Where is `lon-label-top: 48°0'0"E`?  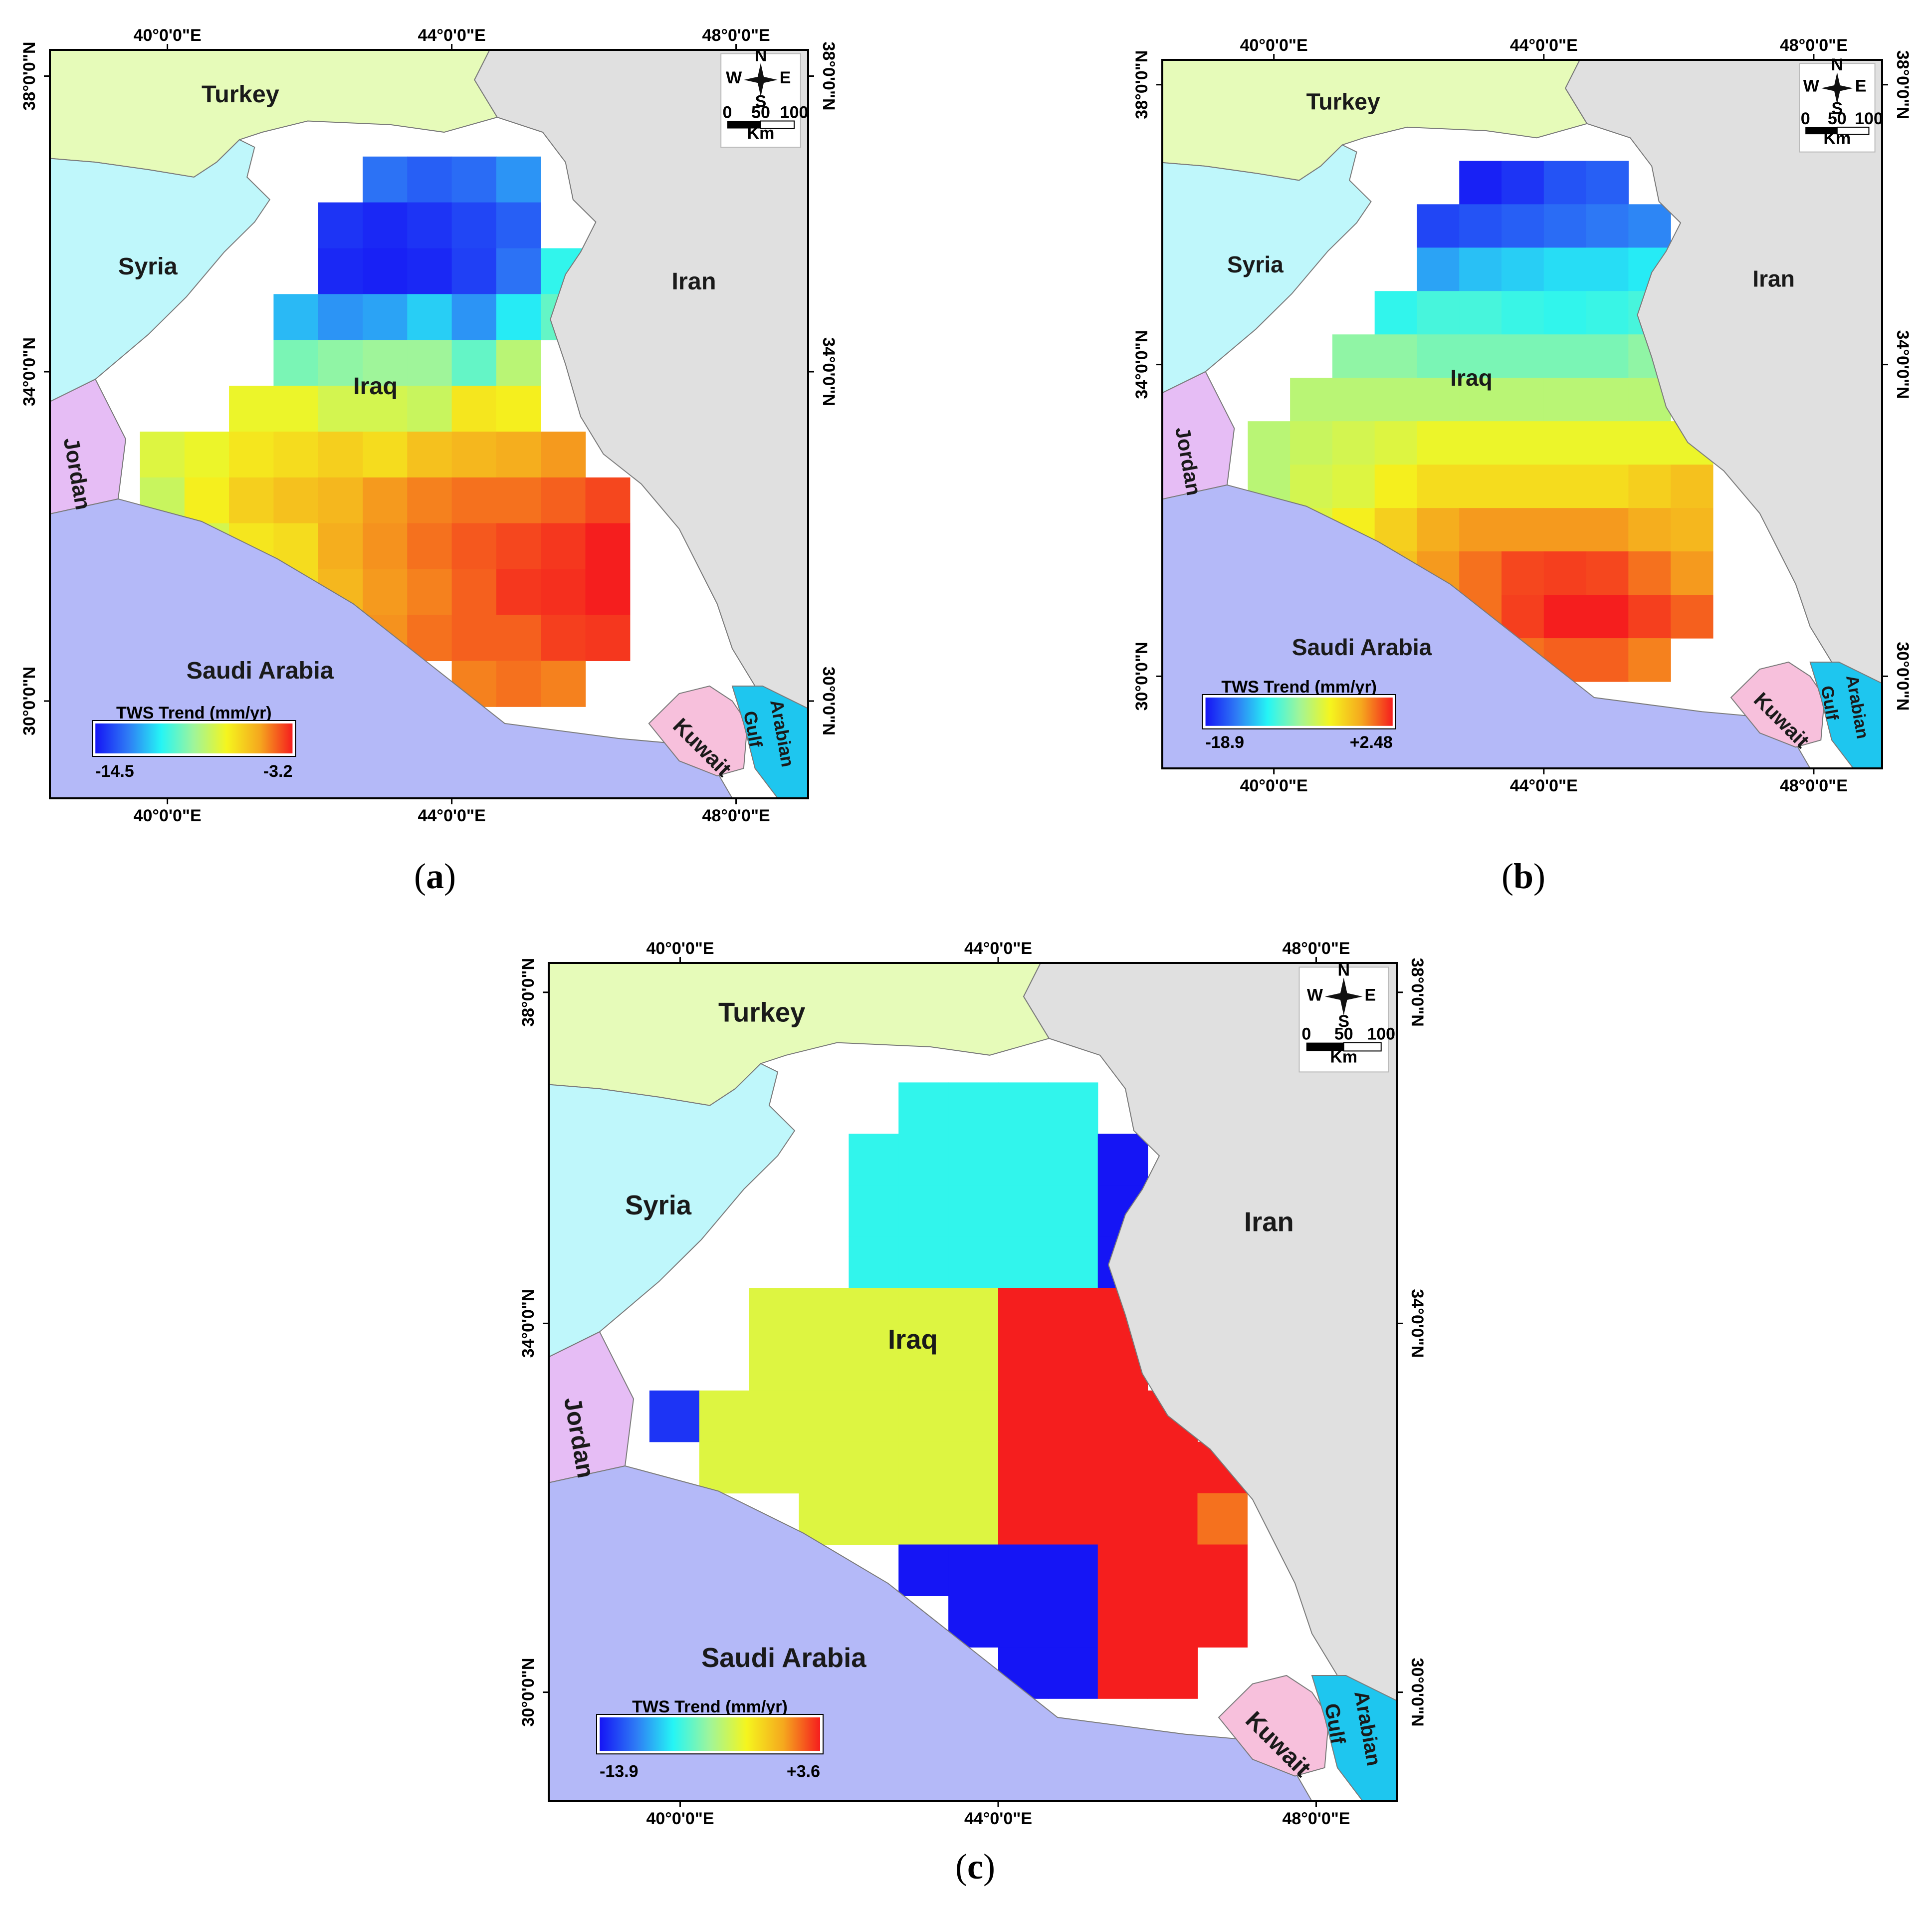
lon-label-top: 48°0'0"E is located at coordinates (1316, 948).